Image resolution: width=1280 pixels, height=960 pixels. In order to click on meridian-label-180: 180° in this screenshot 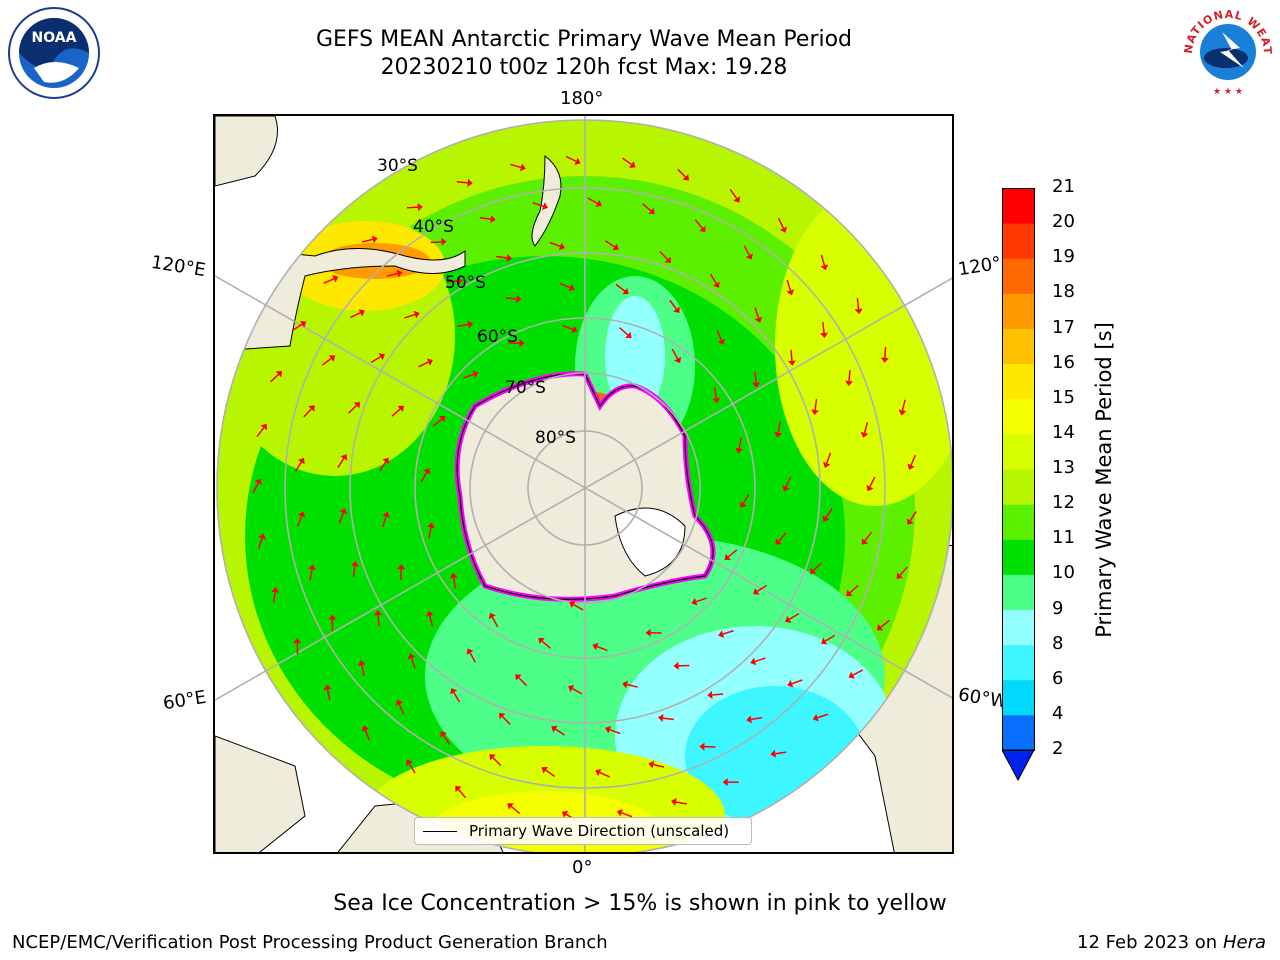, I will do `click(582, 98)`.